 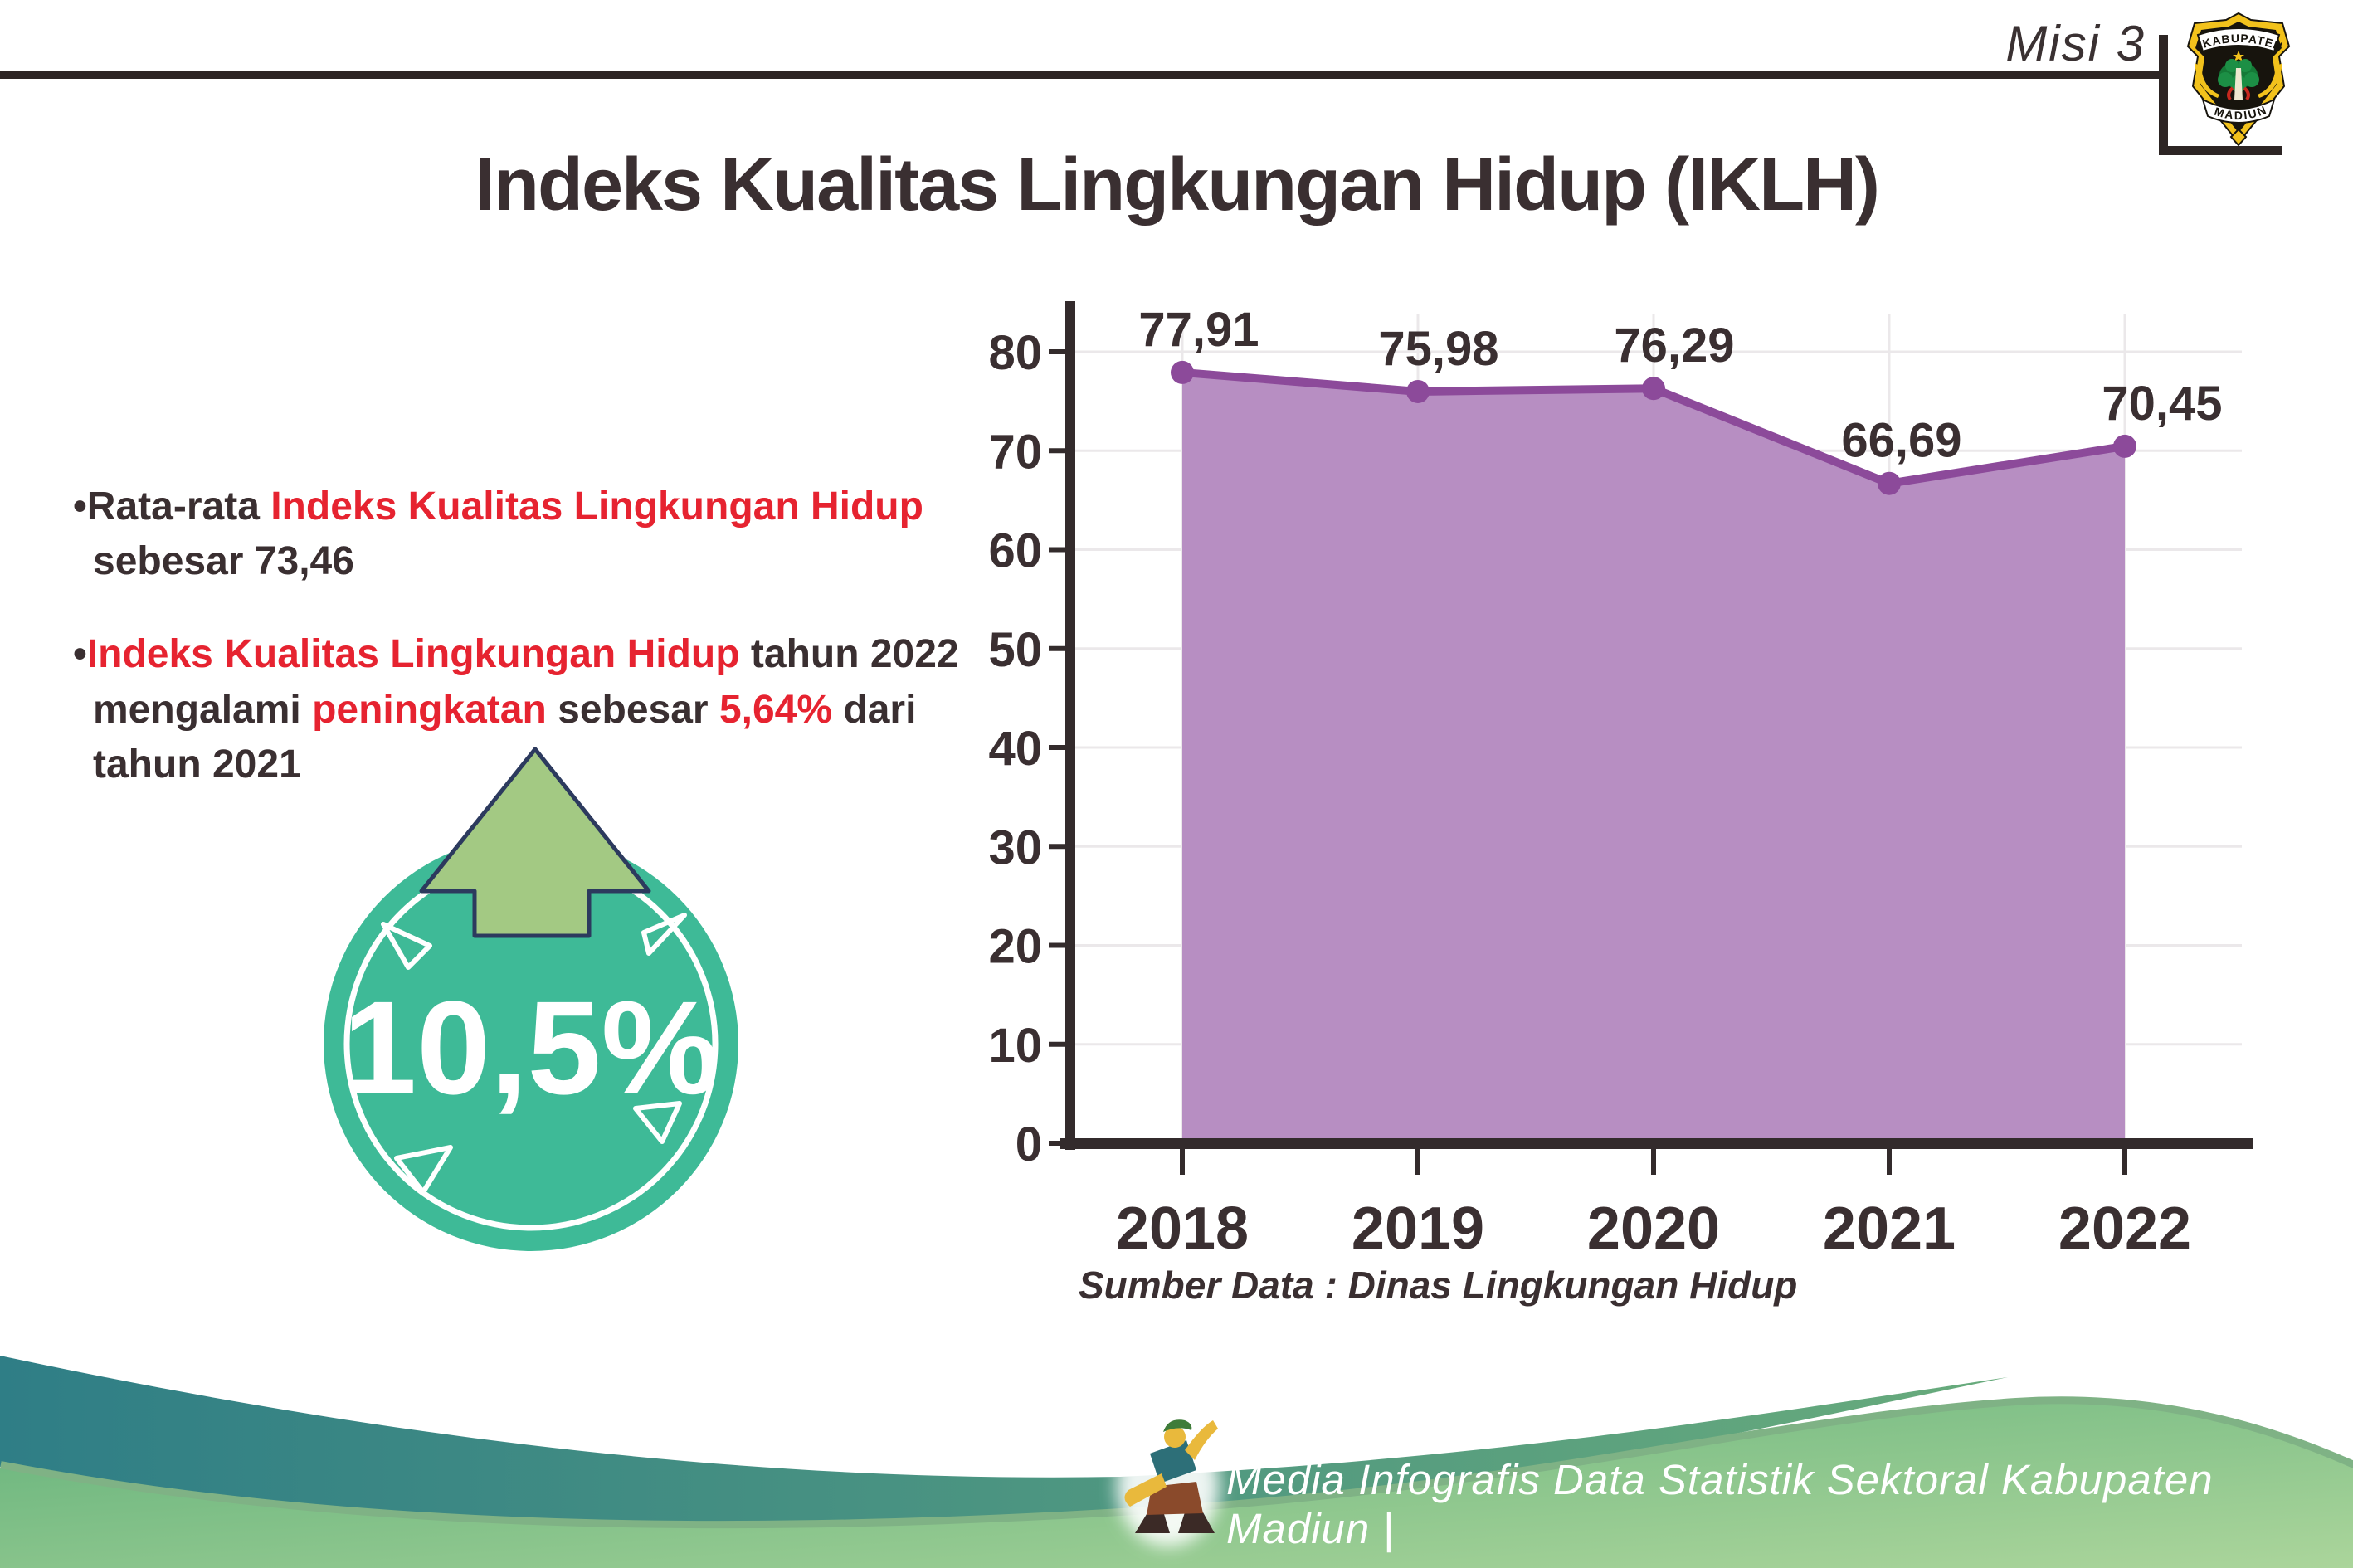 What do you see at coordinates (776, 709) in the screenshot?
I see `bullet-text-segment: 5,64%` at bounding box center [776, 709].